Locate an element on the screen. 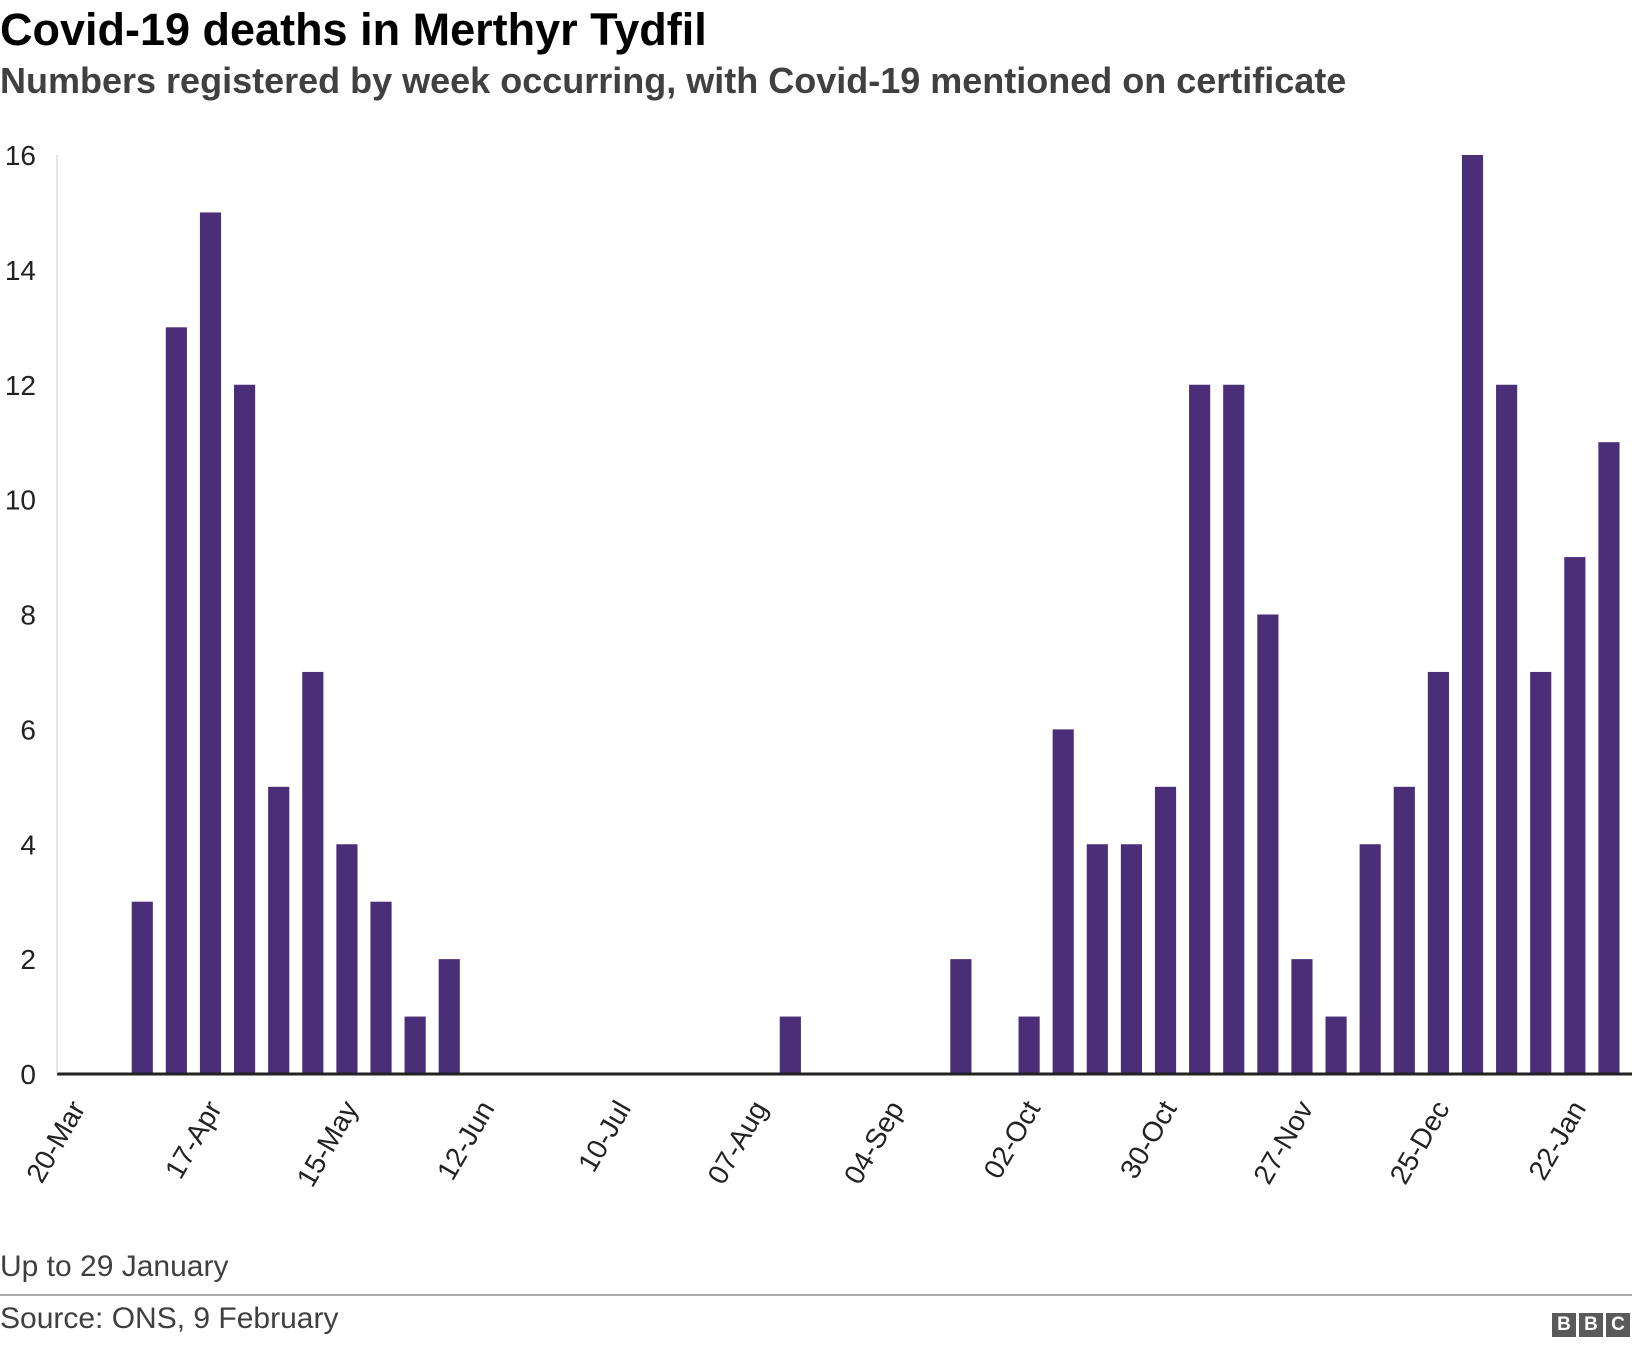 The height and width of the screenshot is (1348, 1632). bar-08-May is located at coordinates (313, 872).